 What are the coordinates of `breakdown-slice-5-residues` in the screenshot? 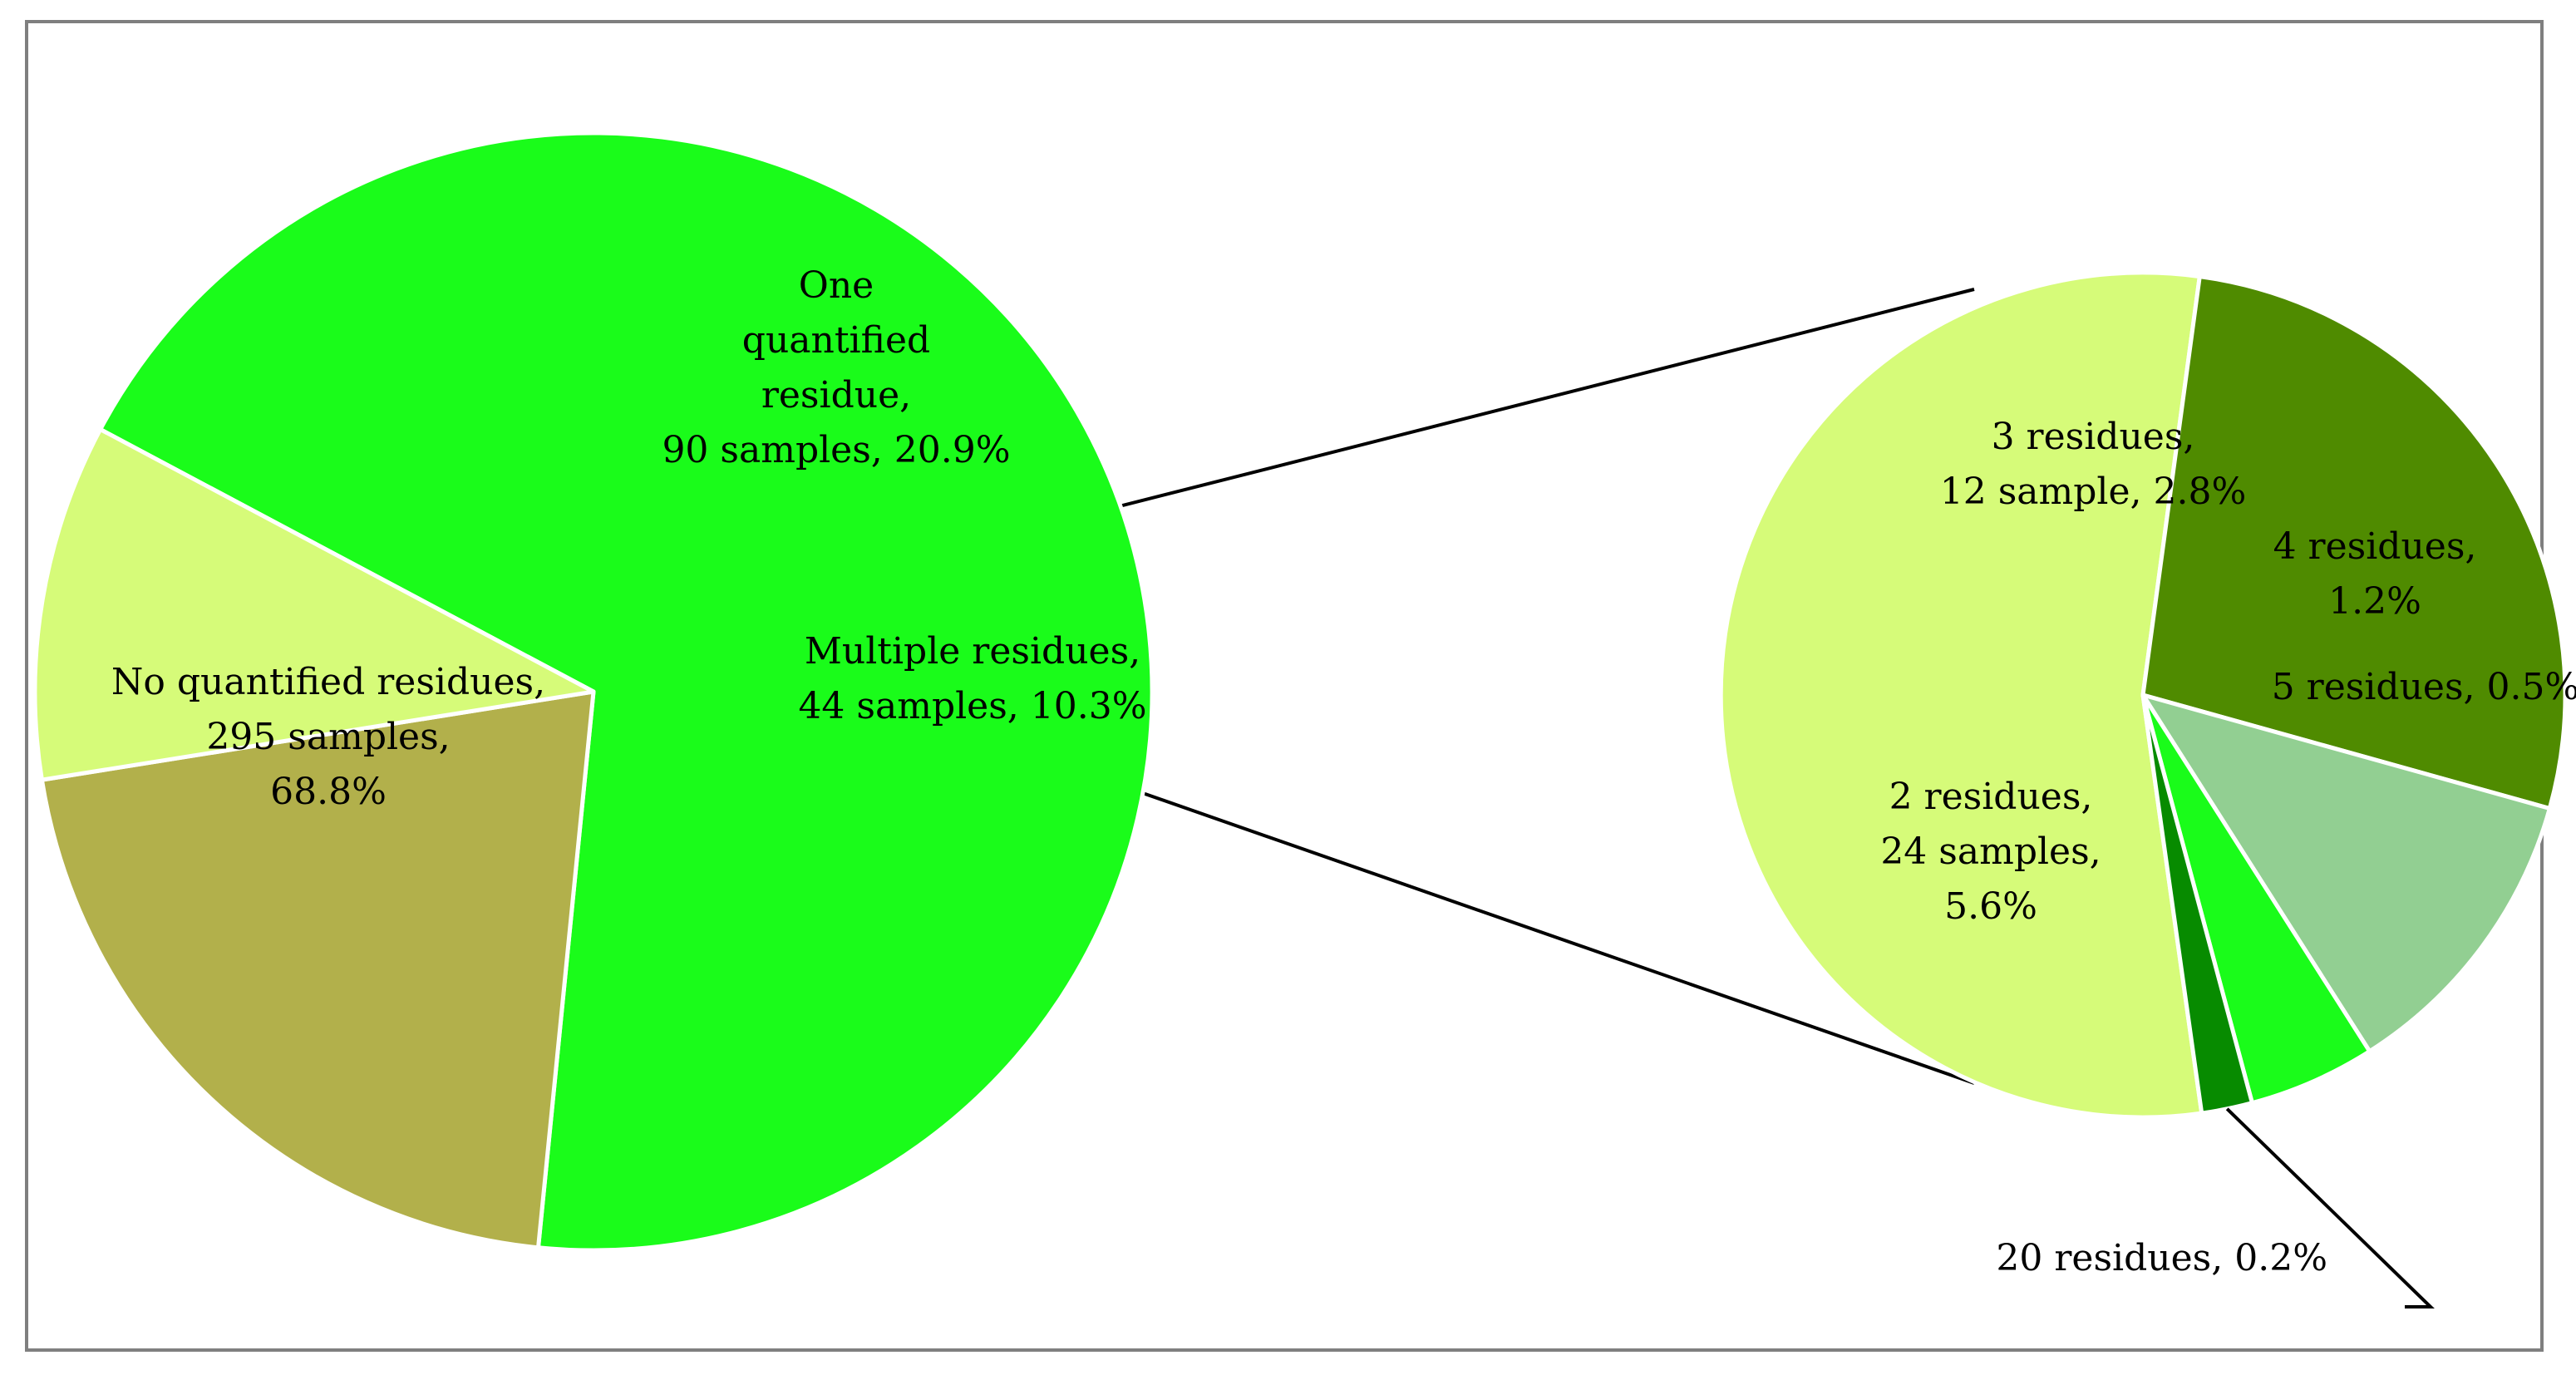 It's located at (2256, 899).